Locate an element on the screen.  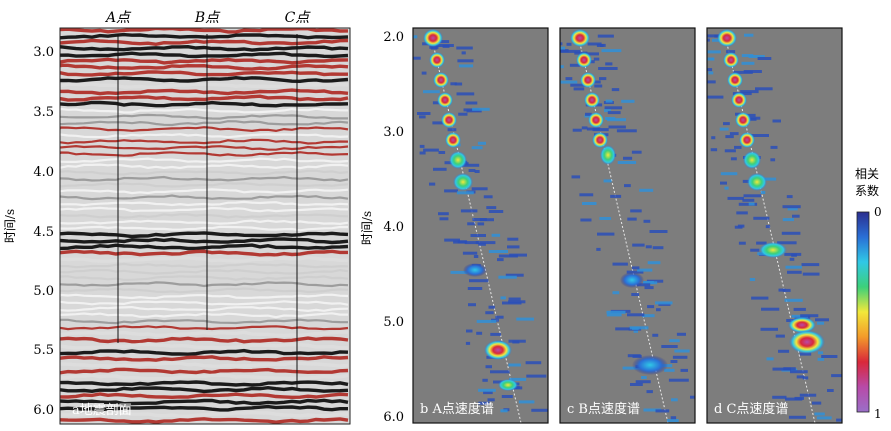
spectra-tick-3-0: 3.0 is located at coordinates (393, 132).